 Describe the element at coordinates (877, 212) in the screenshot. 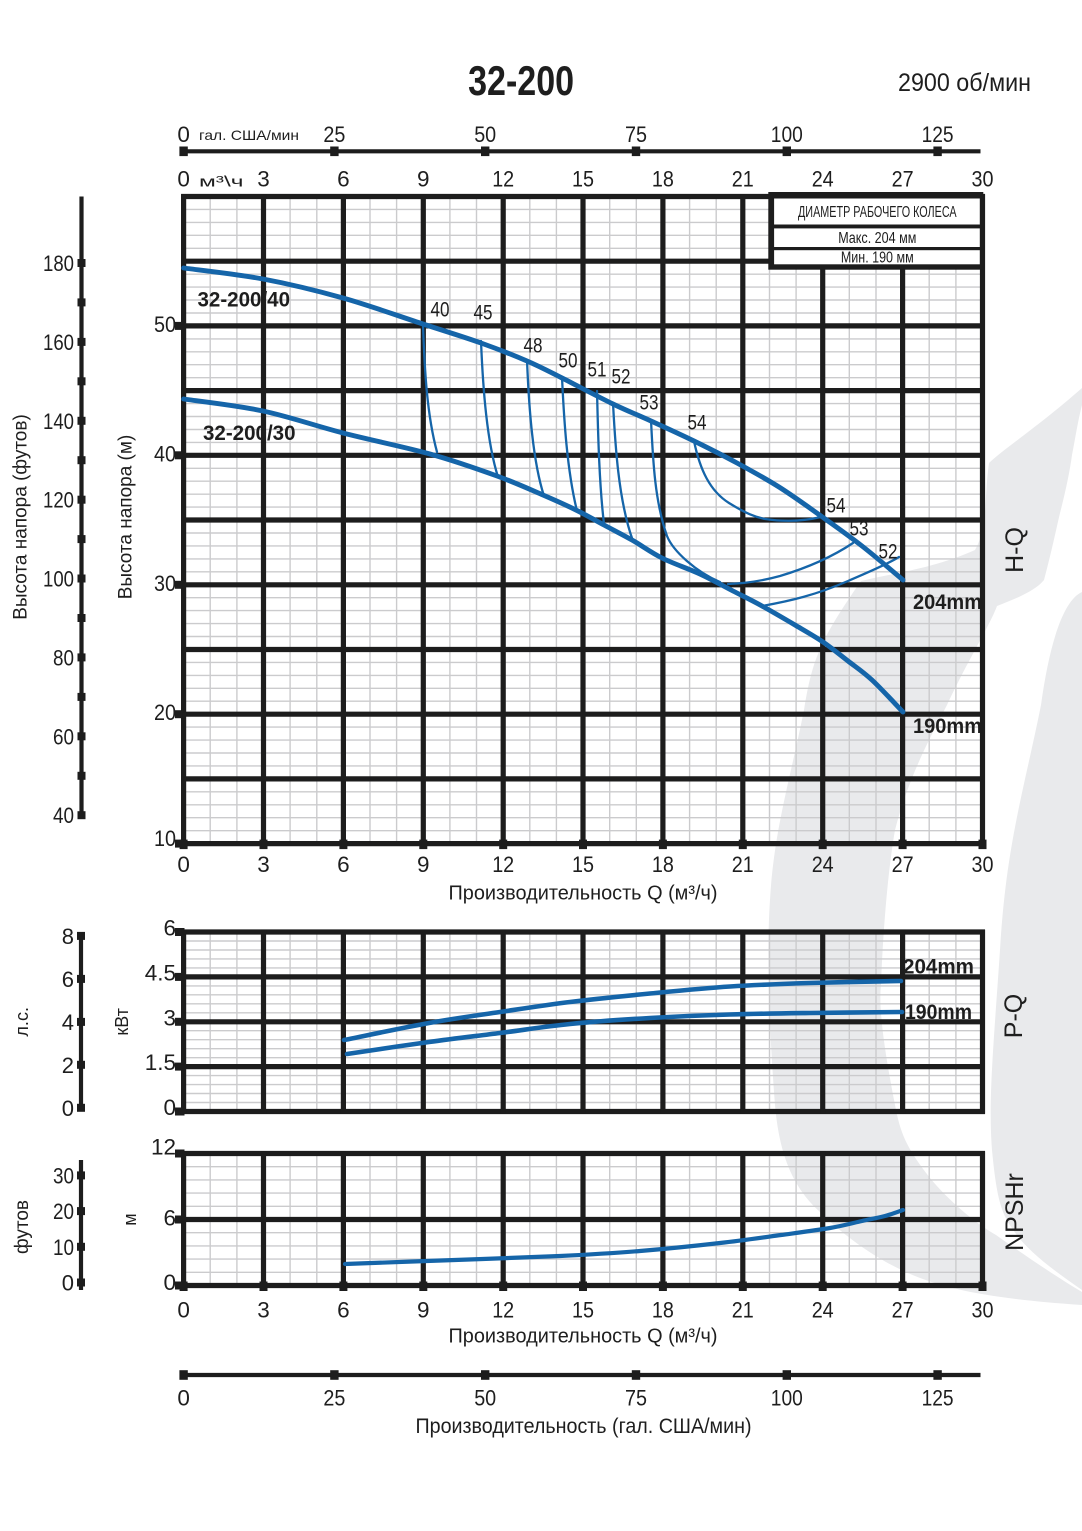

I see `svg-text: ДИАМЕТР РАБОЧЕГО КОЛЕСА` at that location.